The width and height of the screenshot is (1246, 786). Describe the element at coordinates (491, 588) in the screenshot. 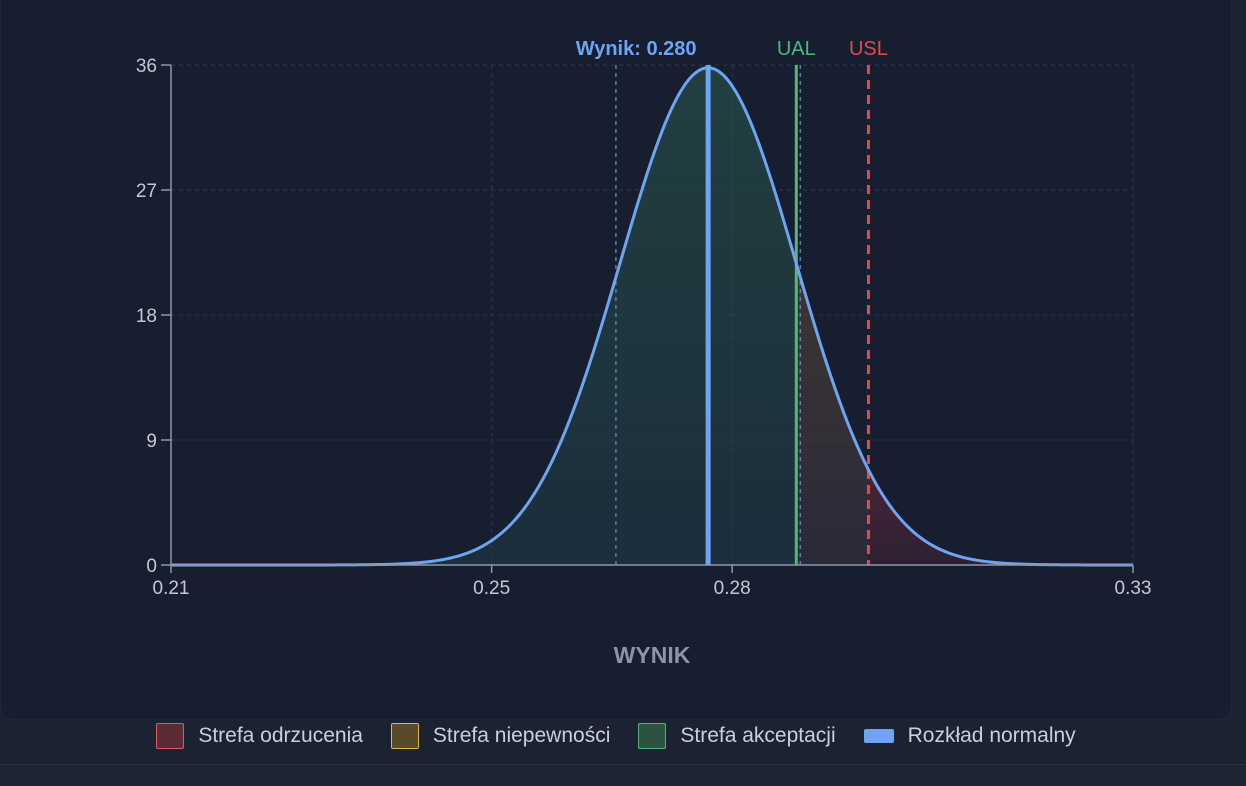

I see `x-tick-label: 0.25` at that location.